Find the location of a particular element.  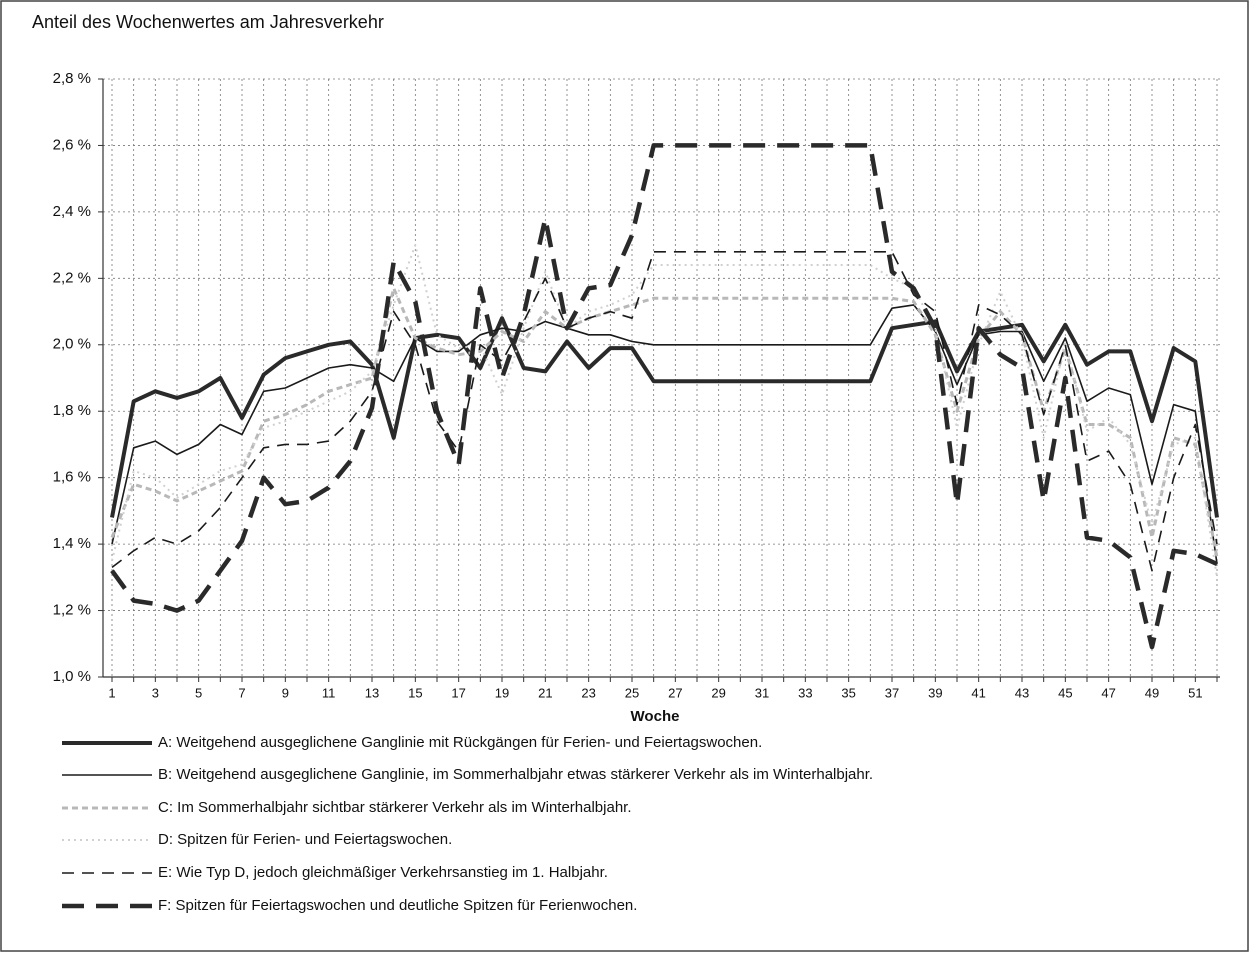

x-tick-label: 37 is located at coordinates (892, 692).